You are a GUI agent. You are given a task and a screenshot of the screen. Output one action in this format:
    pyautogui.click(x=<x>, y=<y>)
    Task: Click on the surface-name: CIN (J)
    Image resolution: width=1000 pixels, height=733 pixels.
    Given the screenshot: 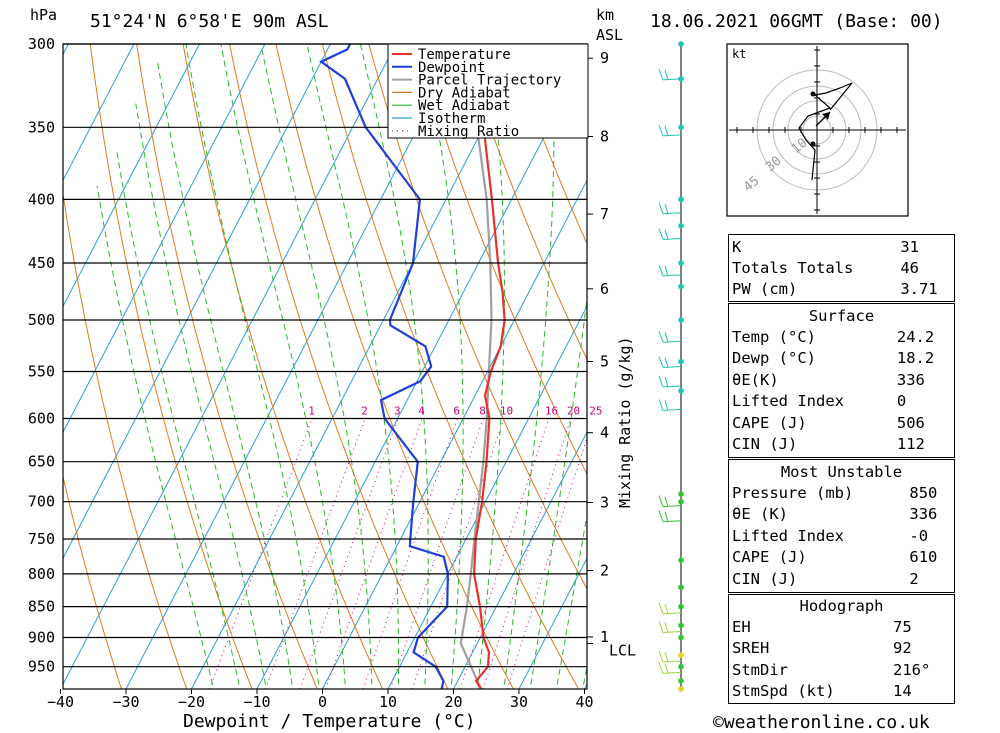 What is the action you would take?
    pyautogui.click(x=765, y=444)
    